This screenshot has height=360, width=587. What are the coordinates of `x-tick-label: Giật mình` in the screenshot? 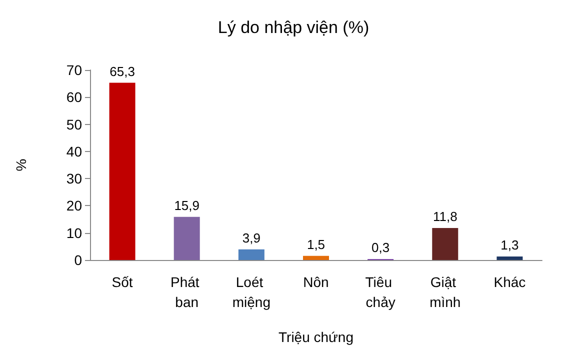 It's located at (445, 292).